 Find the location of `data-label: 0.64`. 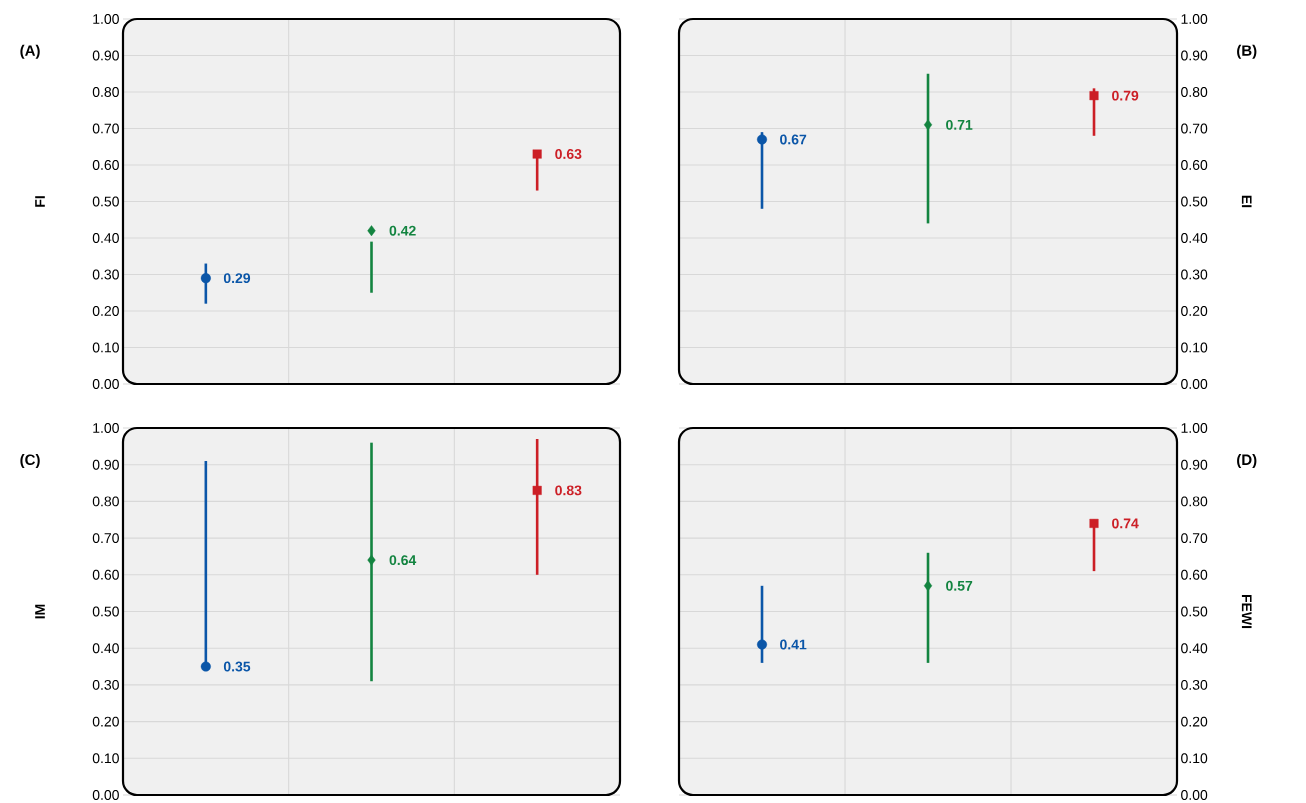

data-label: 0.64 is located at coordinates (403, 560).